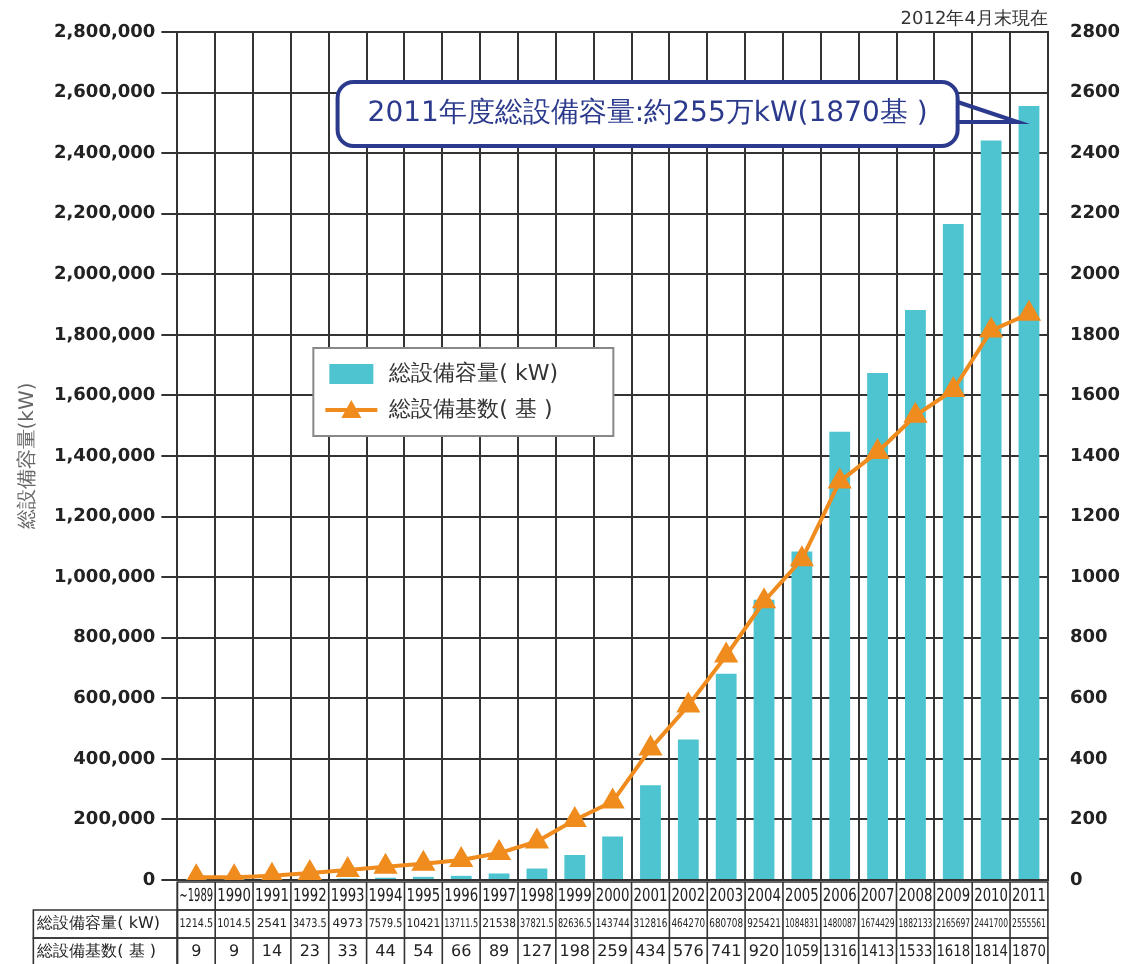 This screenshot has width=1134, height=964. Describe the element at coordinates (114, 638) in the screenshot. I see `y-tick-label: 800,000` at that location.